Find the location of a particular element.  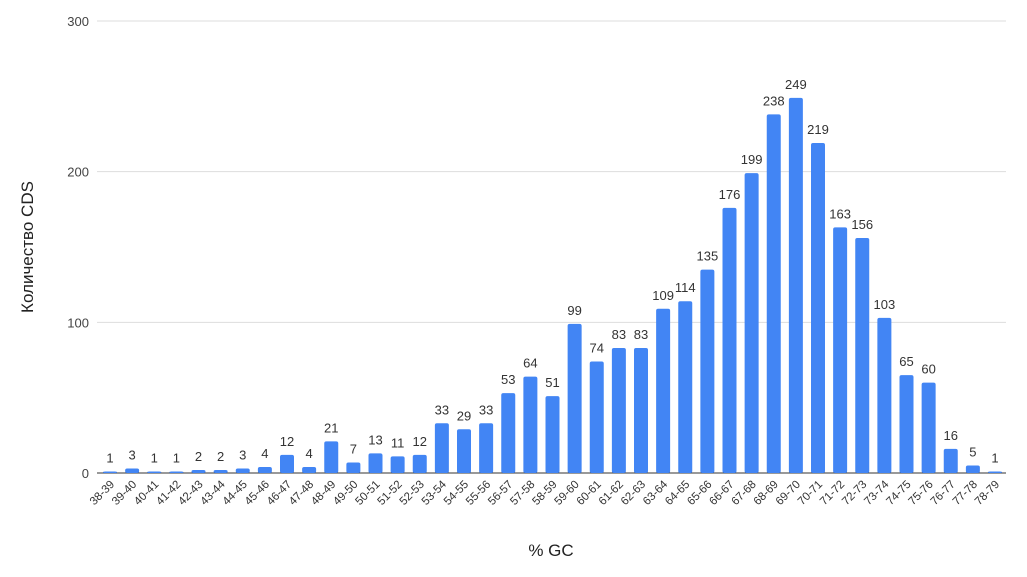

data-label: 5 is located at coordinates (972, 451).